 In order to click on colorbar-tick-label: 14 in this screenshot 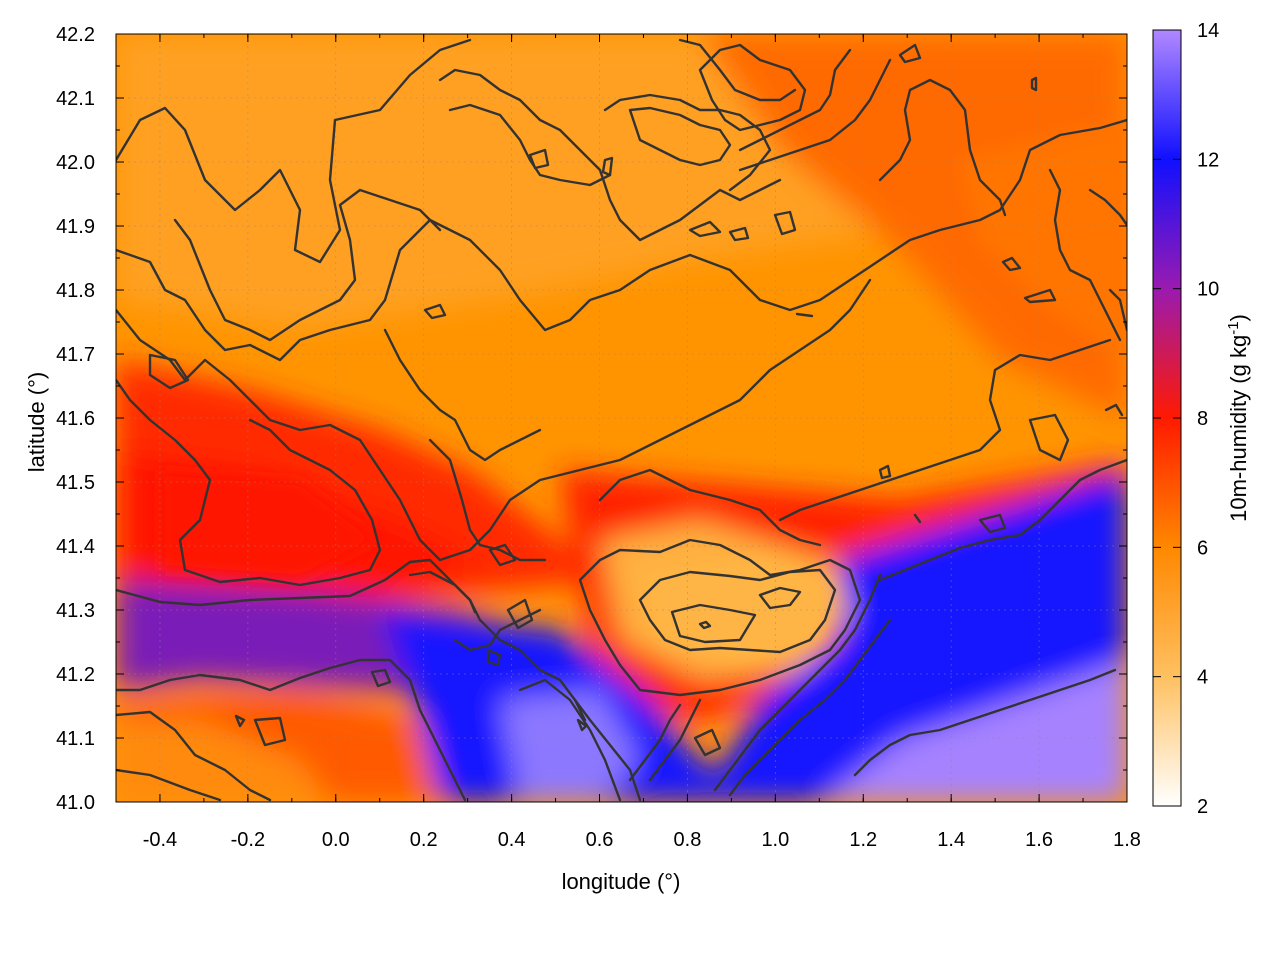, I will do `click(1208, 31)`.